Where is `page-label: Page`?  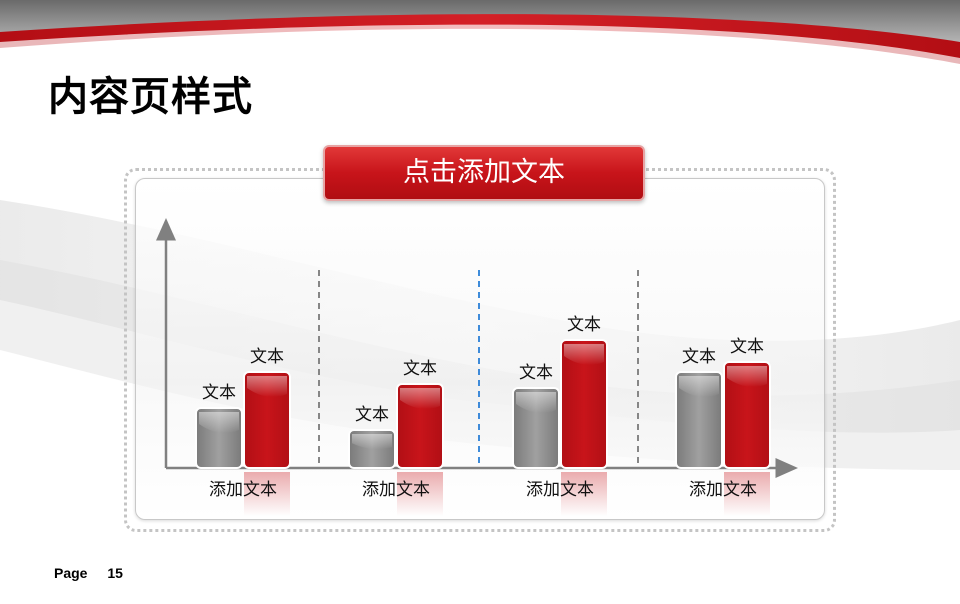 page-label: Page is located at coordinates (70, 573).